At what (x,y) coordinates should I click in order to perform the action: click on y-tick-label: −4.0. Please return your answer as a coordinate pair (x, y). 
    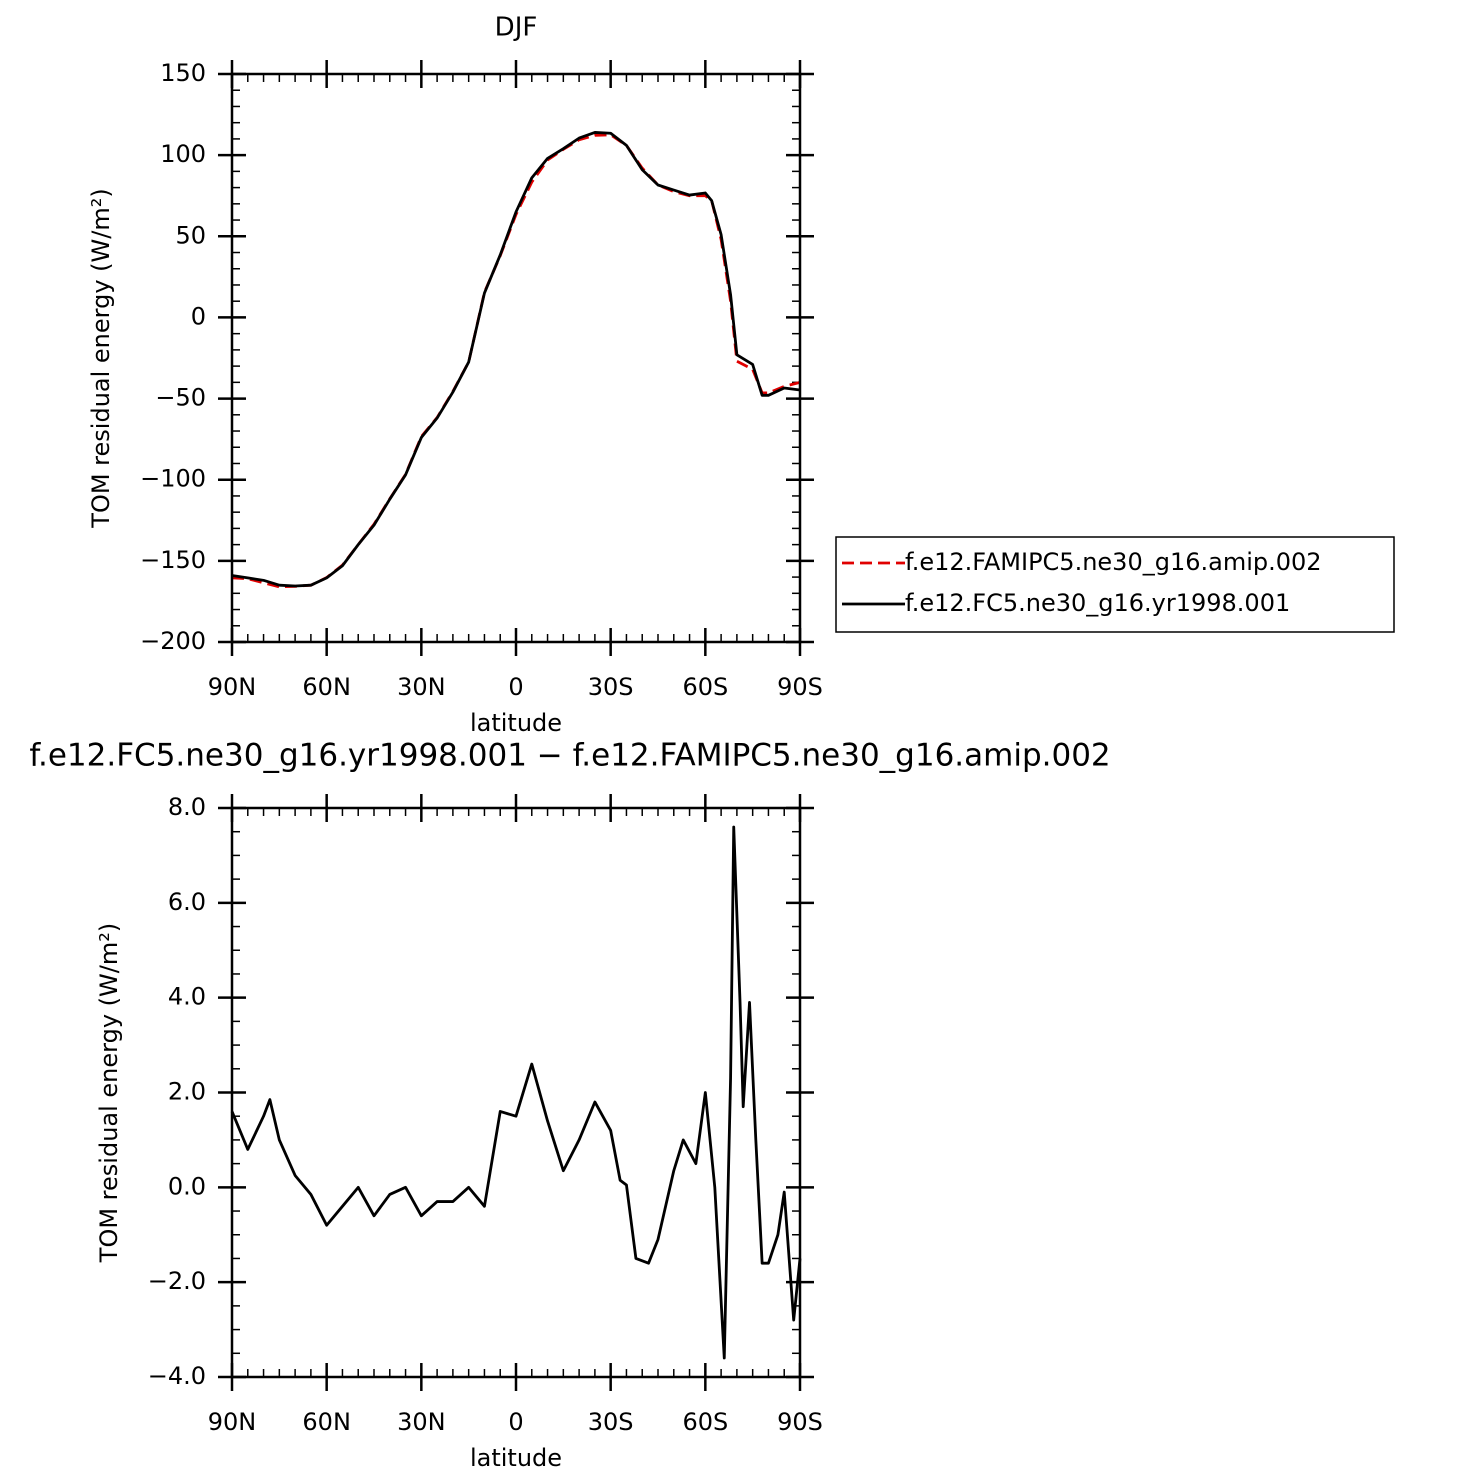
    Looking at the image, I should click on (177, 1376).